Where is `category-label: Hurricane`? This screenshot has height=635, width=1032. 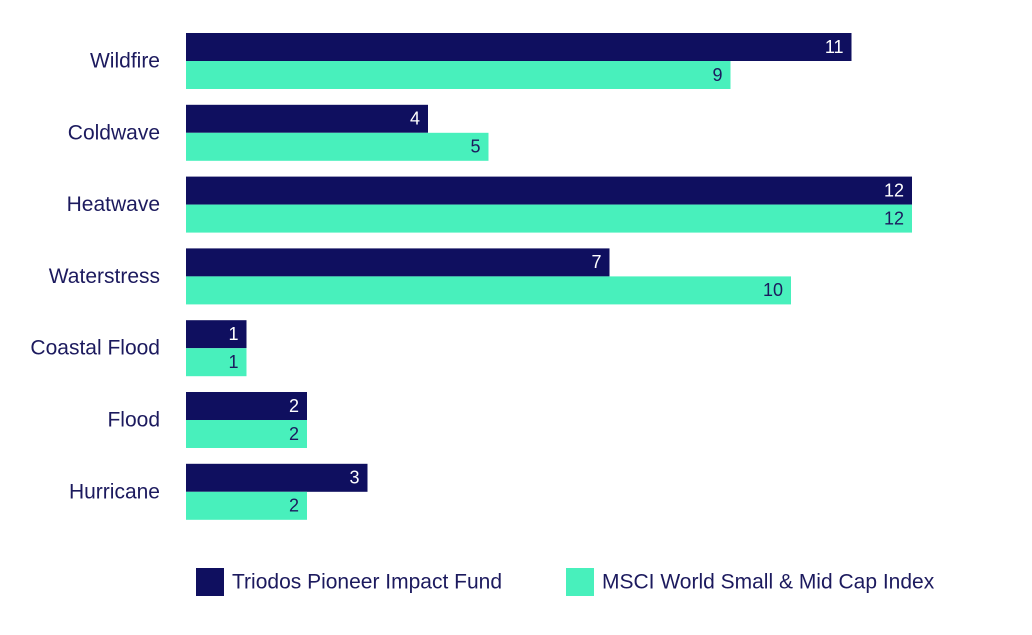 category-label: Hurricane is located at coordinates (114, 491).